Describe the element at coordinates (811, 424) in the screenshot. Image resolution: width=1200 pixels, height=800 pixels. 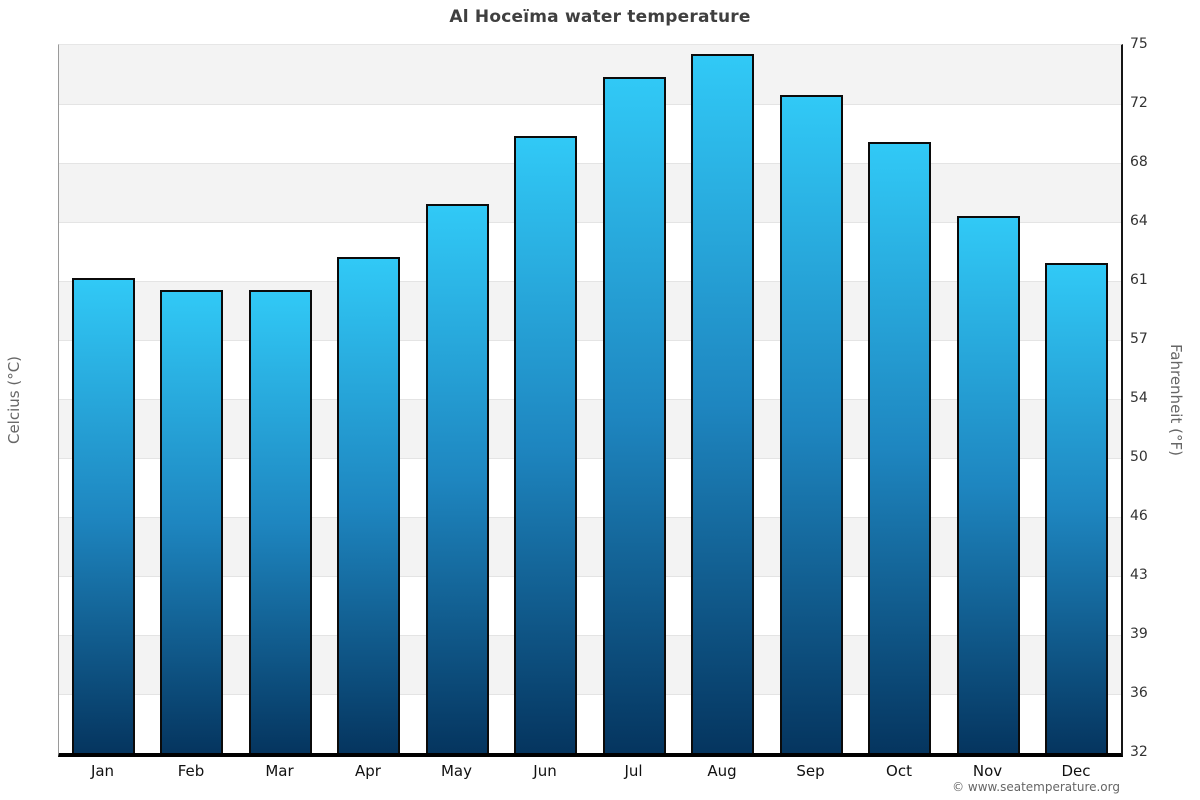
I see `bar-sep` at that location.